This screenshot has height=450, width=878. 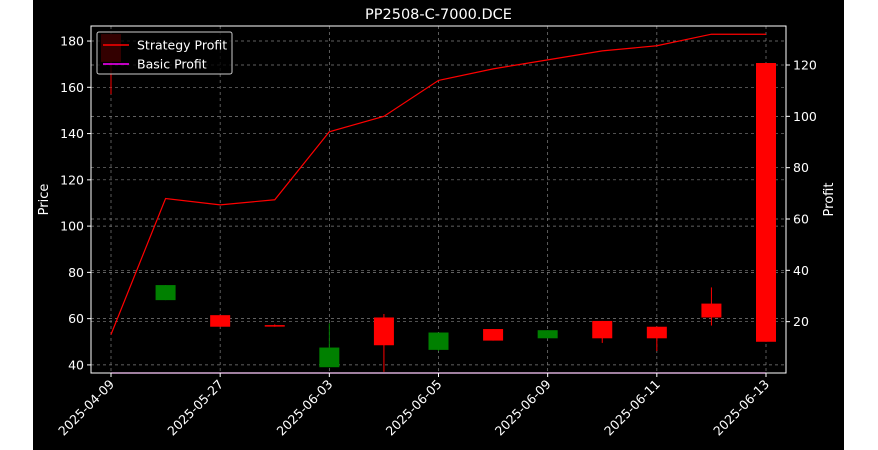 What do you see at coordinates (829, 200) in the screenshot?
I see `y-axis-right-label: Profit` at bounding box center [829, 200].